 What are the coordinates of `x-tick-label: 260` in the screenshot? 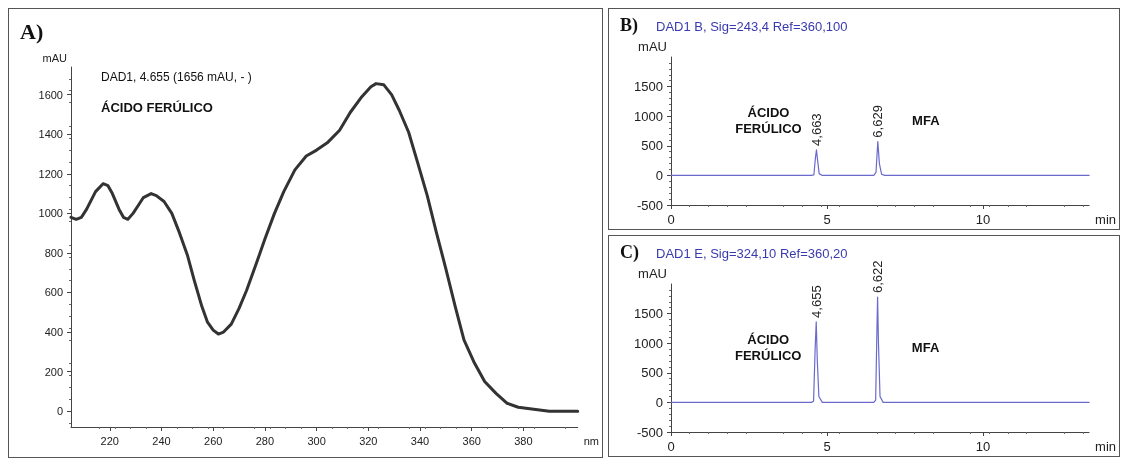 It's located at (213, 440).